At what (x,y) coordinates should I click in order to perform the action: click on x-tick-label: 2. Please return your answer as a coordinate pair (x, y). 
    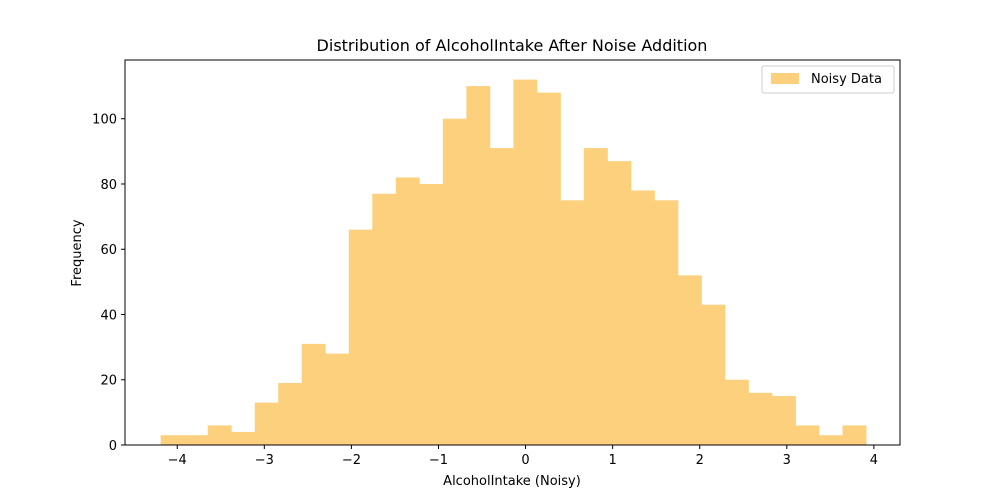
    Looking at the image, I should click on (700, 460).